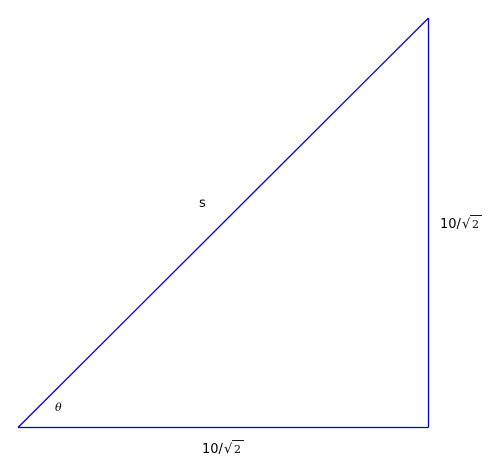 Image resolution: width=494 pixels, height=468 pixels. I want to click on vertical-leg-radicand: 2, so click(475, 224).